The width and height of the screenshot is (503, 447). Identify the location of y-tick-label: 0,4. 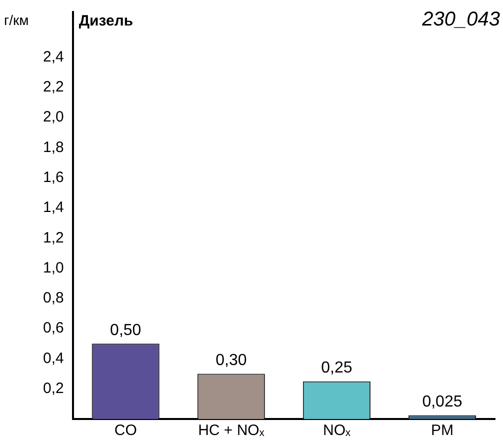
(53, 358).